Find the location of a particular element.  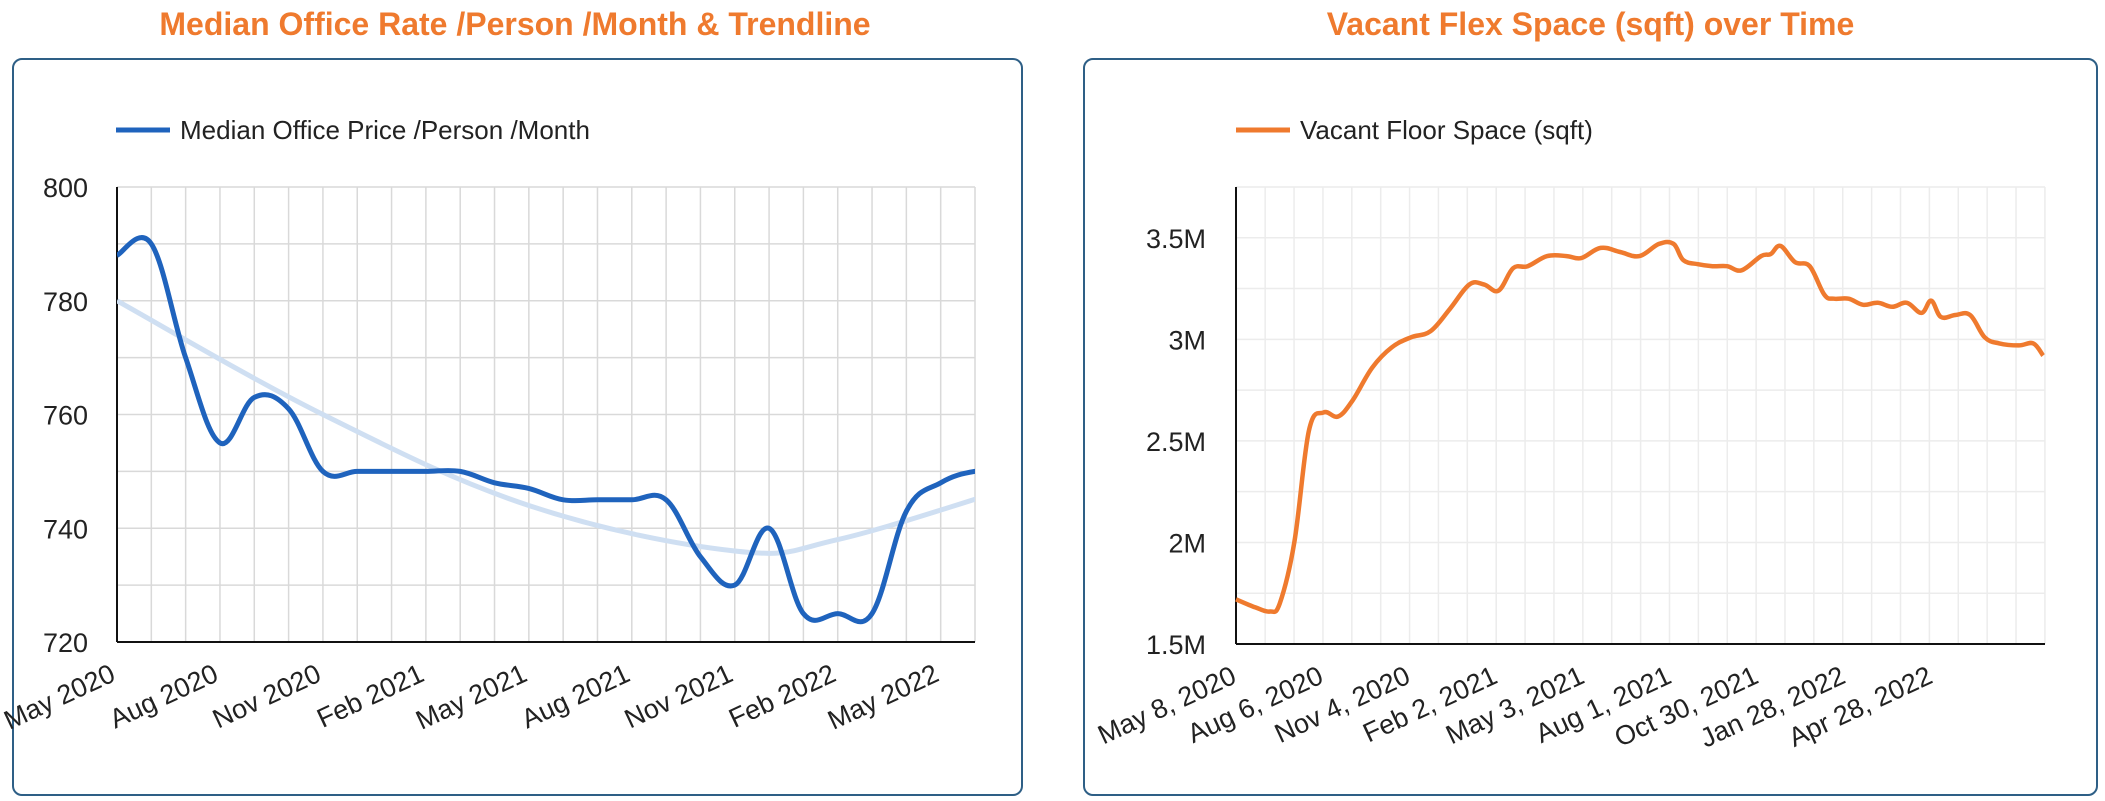

x-tick-label: May 2020 is located at coordinates (60, 696).